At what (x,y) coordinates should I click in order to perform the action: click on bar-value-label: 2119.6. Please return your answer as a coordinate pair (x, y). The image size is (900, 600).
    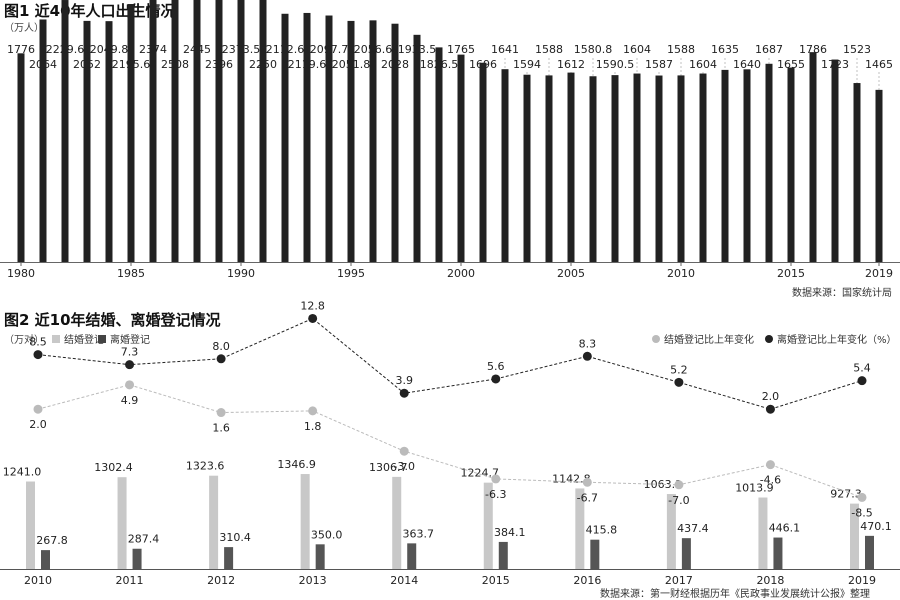
    Looking at the image, I should click on (307, 64).